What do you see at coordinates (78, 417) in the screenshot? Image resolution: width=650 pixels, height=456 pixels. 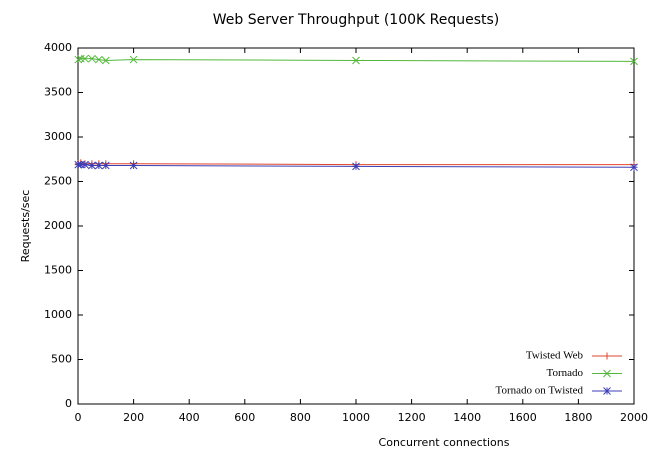 I see `x-tick-label: 0` at bounding box center [78, 417].